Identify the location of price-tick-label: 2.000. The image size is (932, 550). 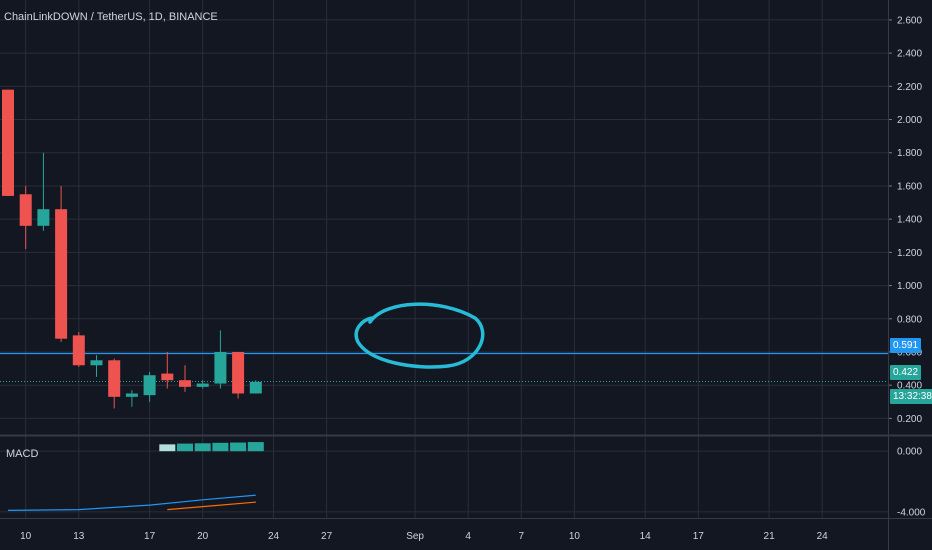
(909, 120).